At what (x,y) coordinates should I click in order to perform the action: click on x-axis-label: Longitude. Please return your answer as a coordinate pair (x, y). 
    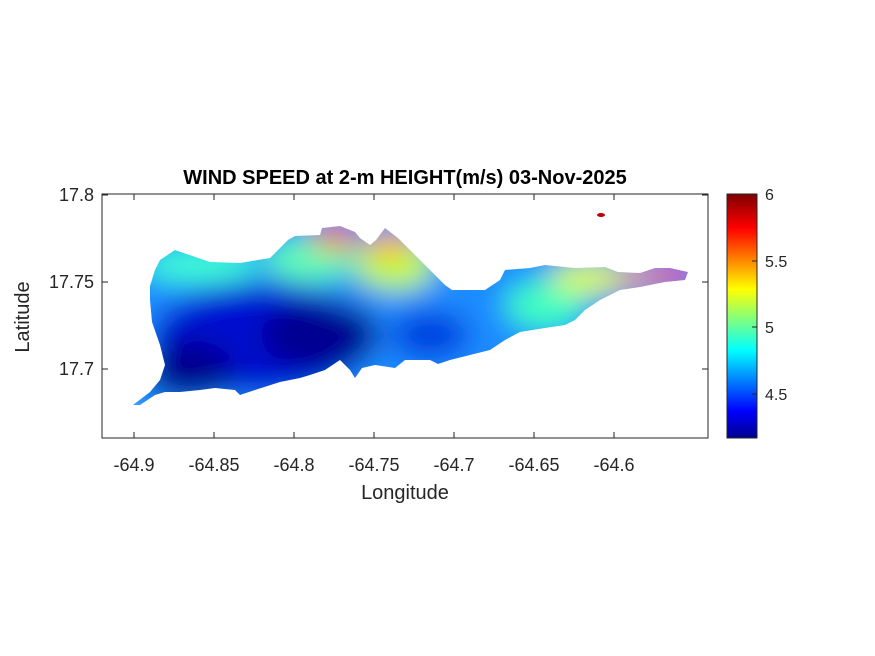
    Looking at the image, I should click on (405, 493).